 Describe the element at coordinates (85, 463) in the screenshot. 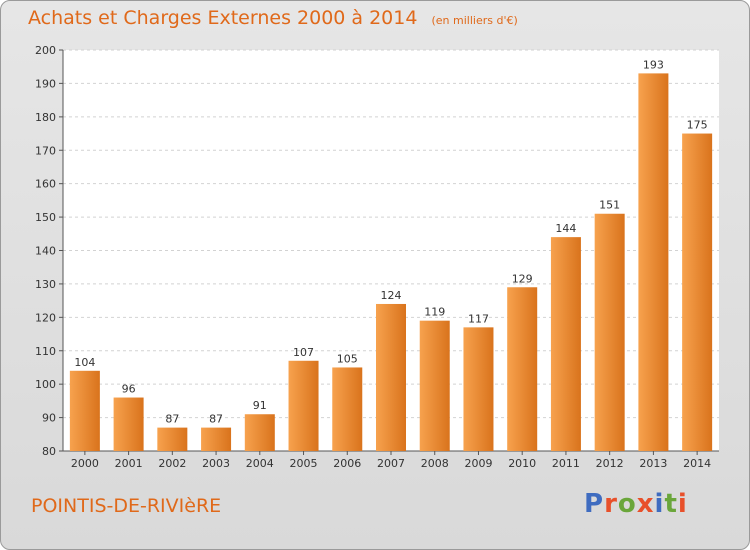

I see `x-tick-label: 2000` at that location.